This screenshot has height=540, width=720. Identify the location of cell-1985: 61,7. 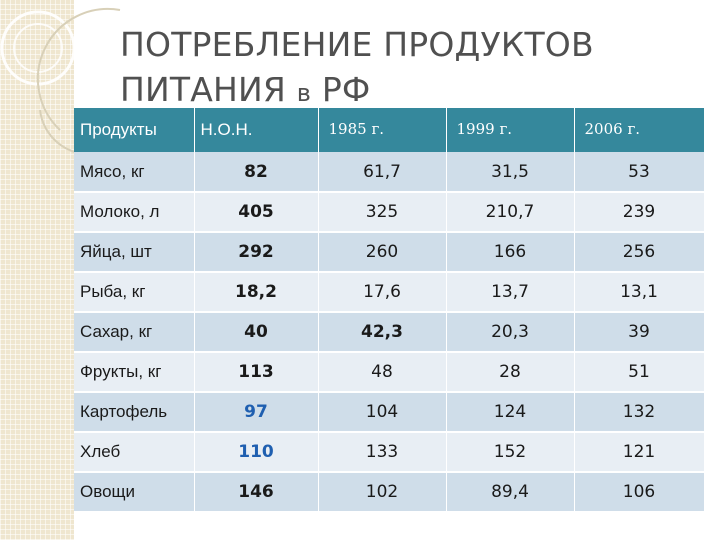
(382, 172).